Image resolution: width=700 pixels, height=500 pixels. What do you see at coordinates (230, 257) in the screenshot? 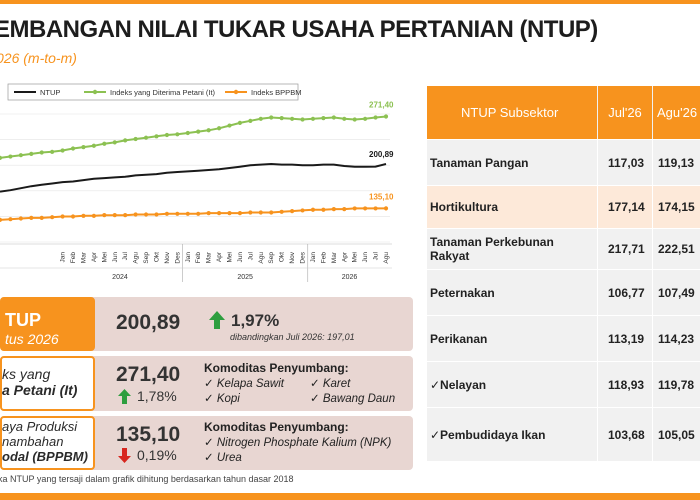
I see `x-tick-label: Mei` at bounding box center [230, 257].